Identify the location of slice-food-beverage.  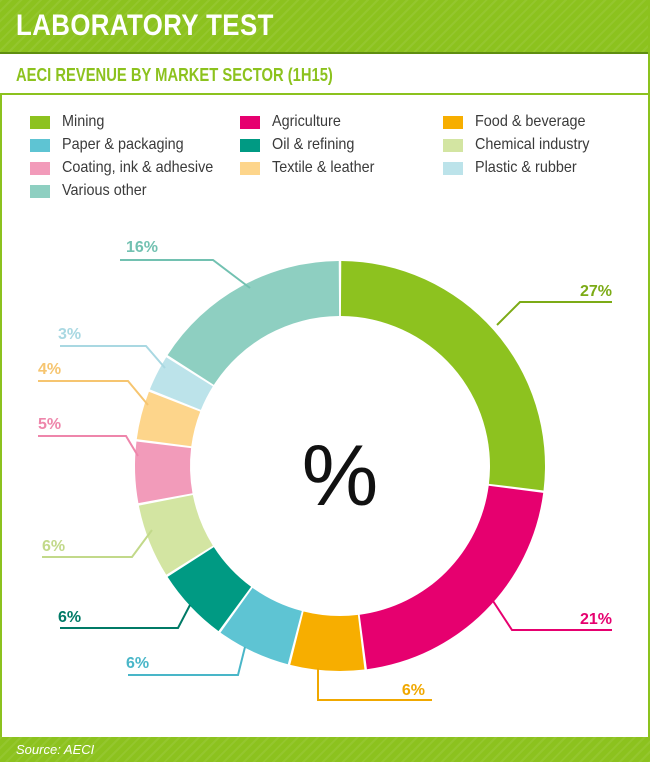
(327, 641).